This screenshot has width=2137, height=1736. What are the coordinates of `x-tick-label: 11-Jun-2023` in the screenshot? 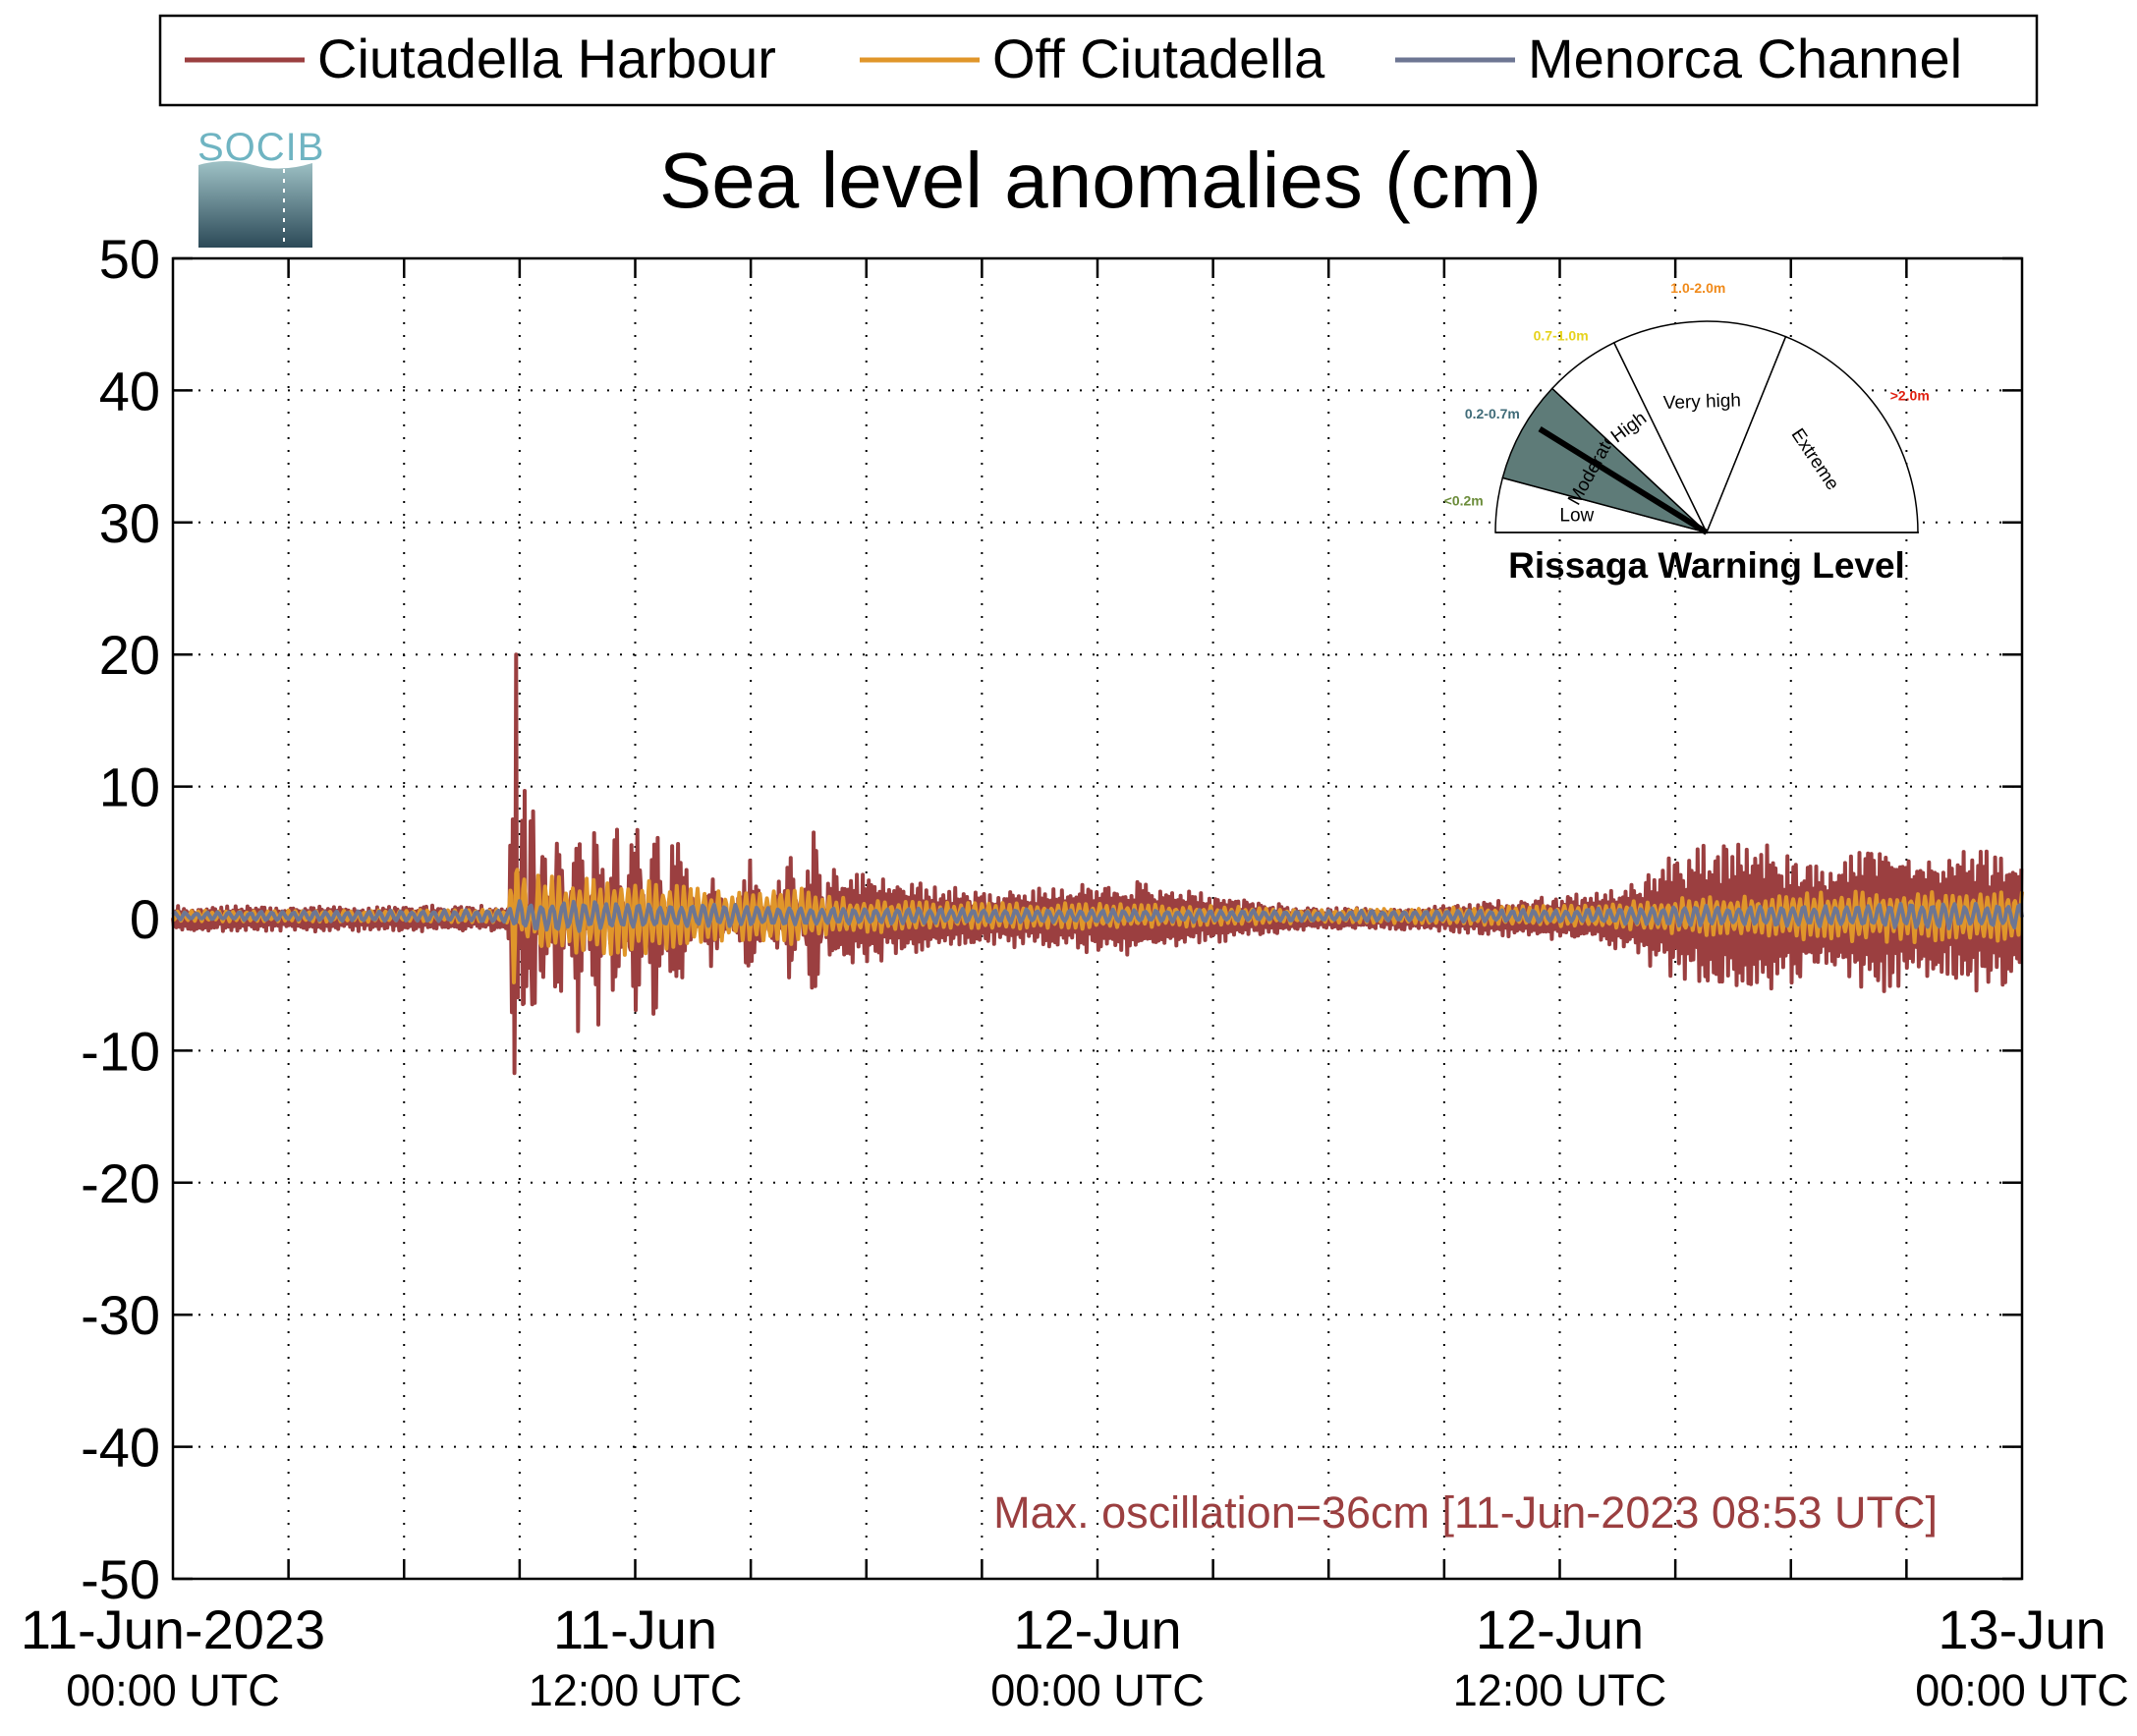 It's located at (173, 1629).